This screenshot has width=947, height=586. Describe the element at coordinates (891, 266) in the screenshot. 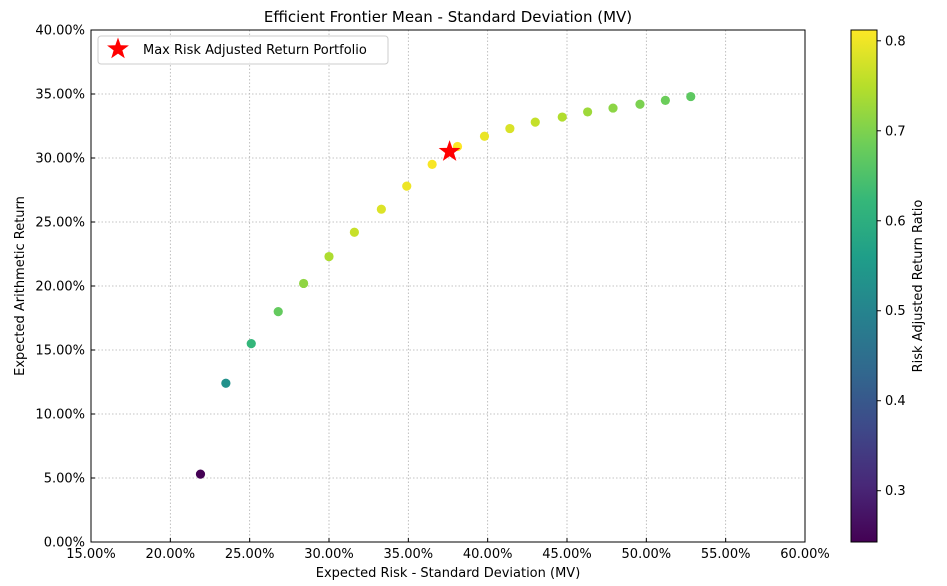

I see `colorbar-ticks: 0.3 0.4 0.5 0.6 0.7 0.8` at that location.